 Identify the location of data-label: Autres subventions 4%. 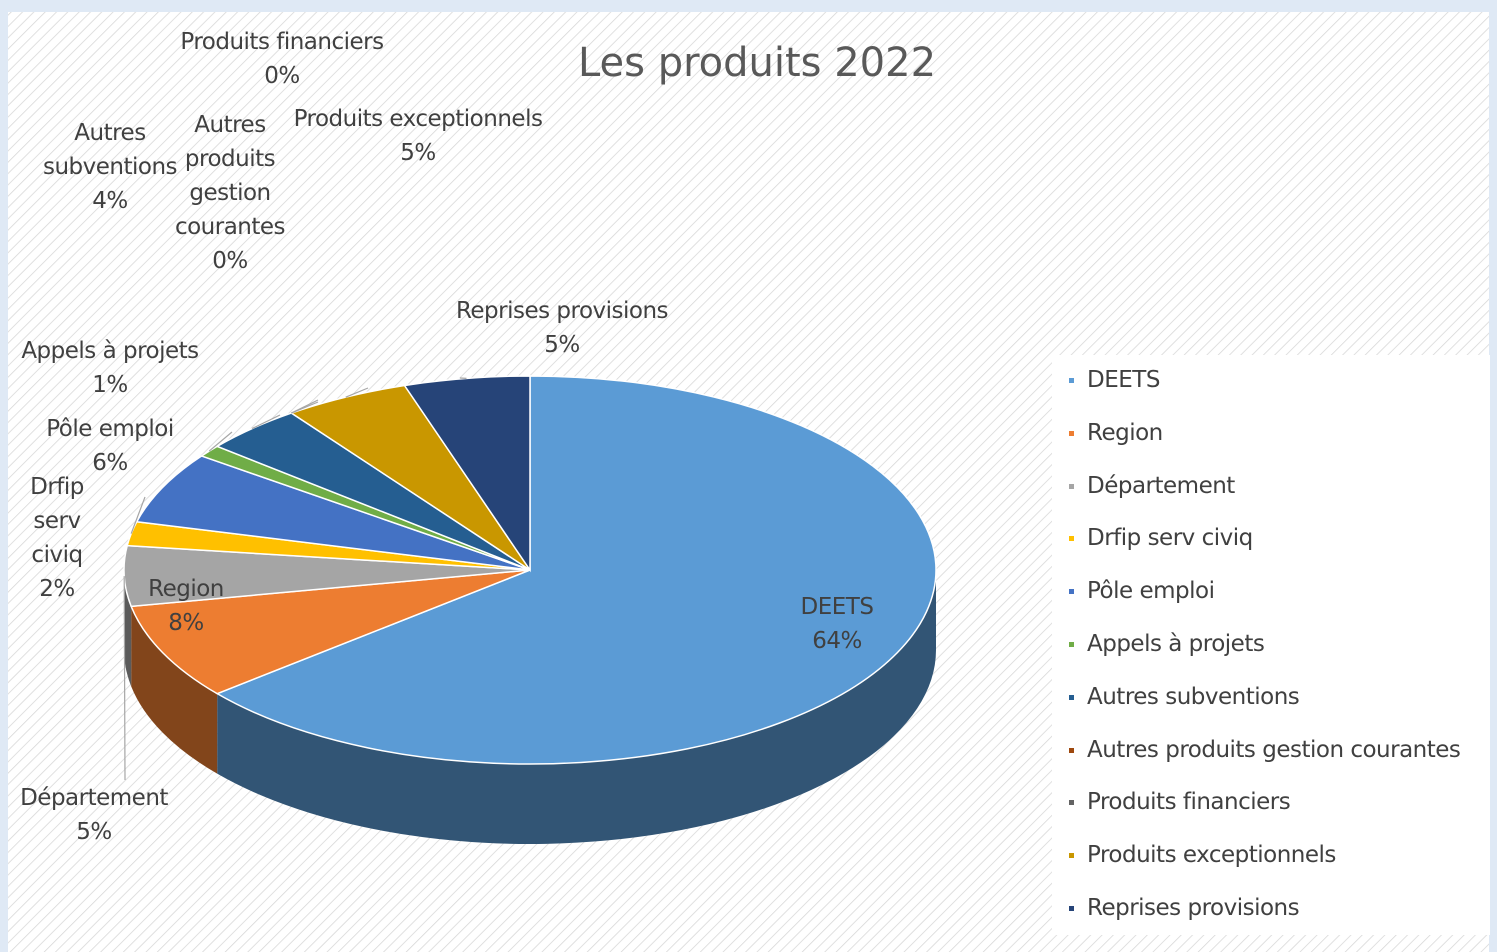
(110, 167).